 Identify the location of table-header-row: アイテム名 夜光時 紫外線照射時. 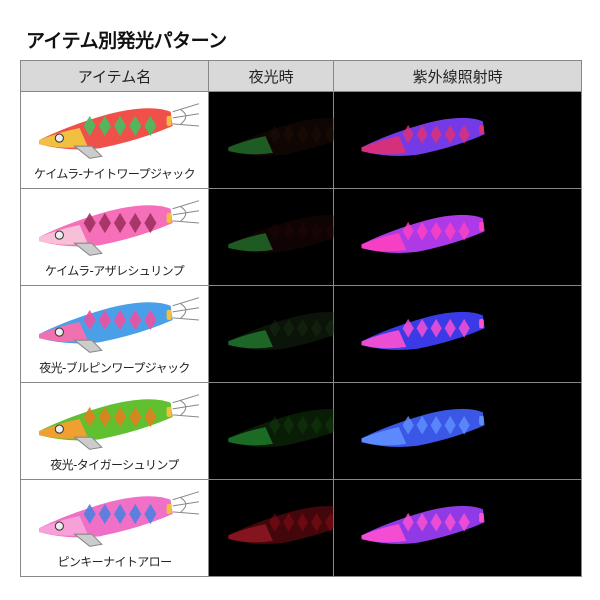
(301, 76).